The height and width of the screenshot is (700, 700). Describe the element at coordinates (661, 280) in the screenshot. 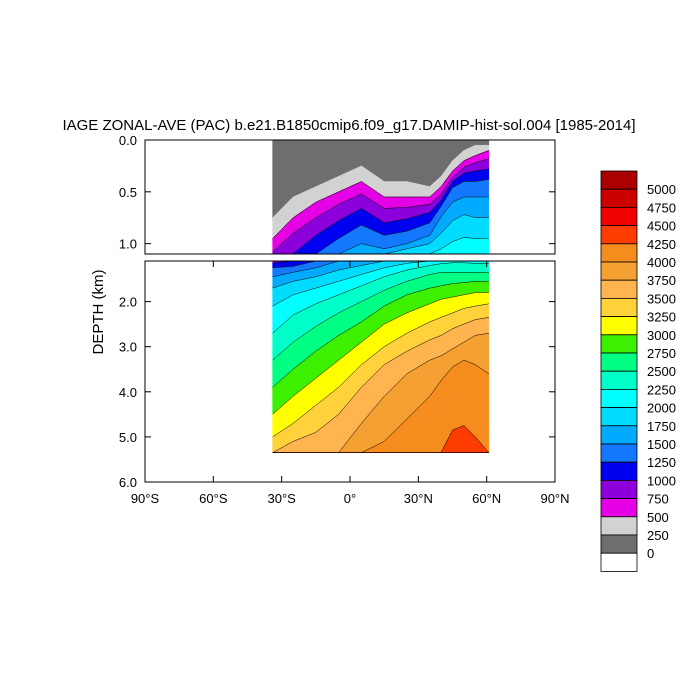

I see `colorbar-label: 3750` at that location.